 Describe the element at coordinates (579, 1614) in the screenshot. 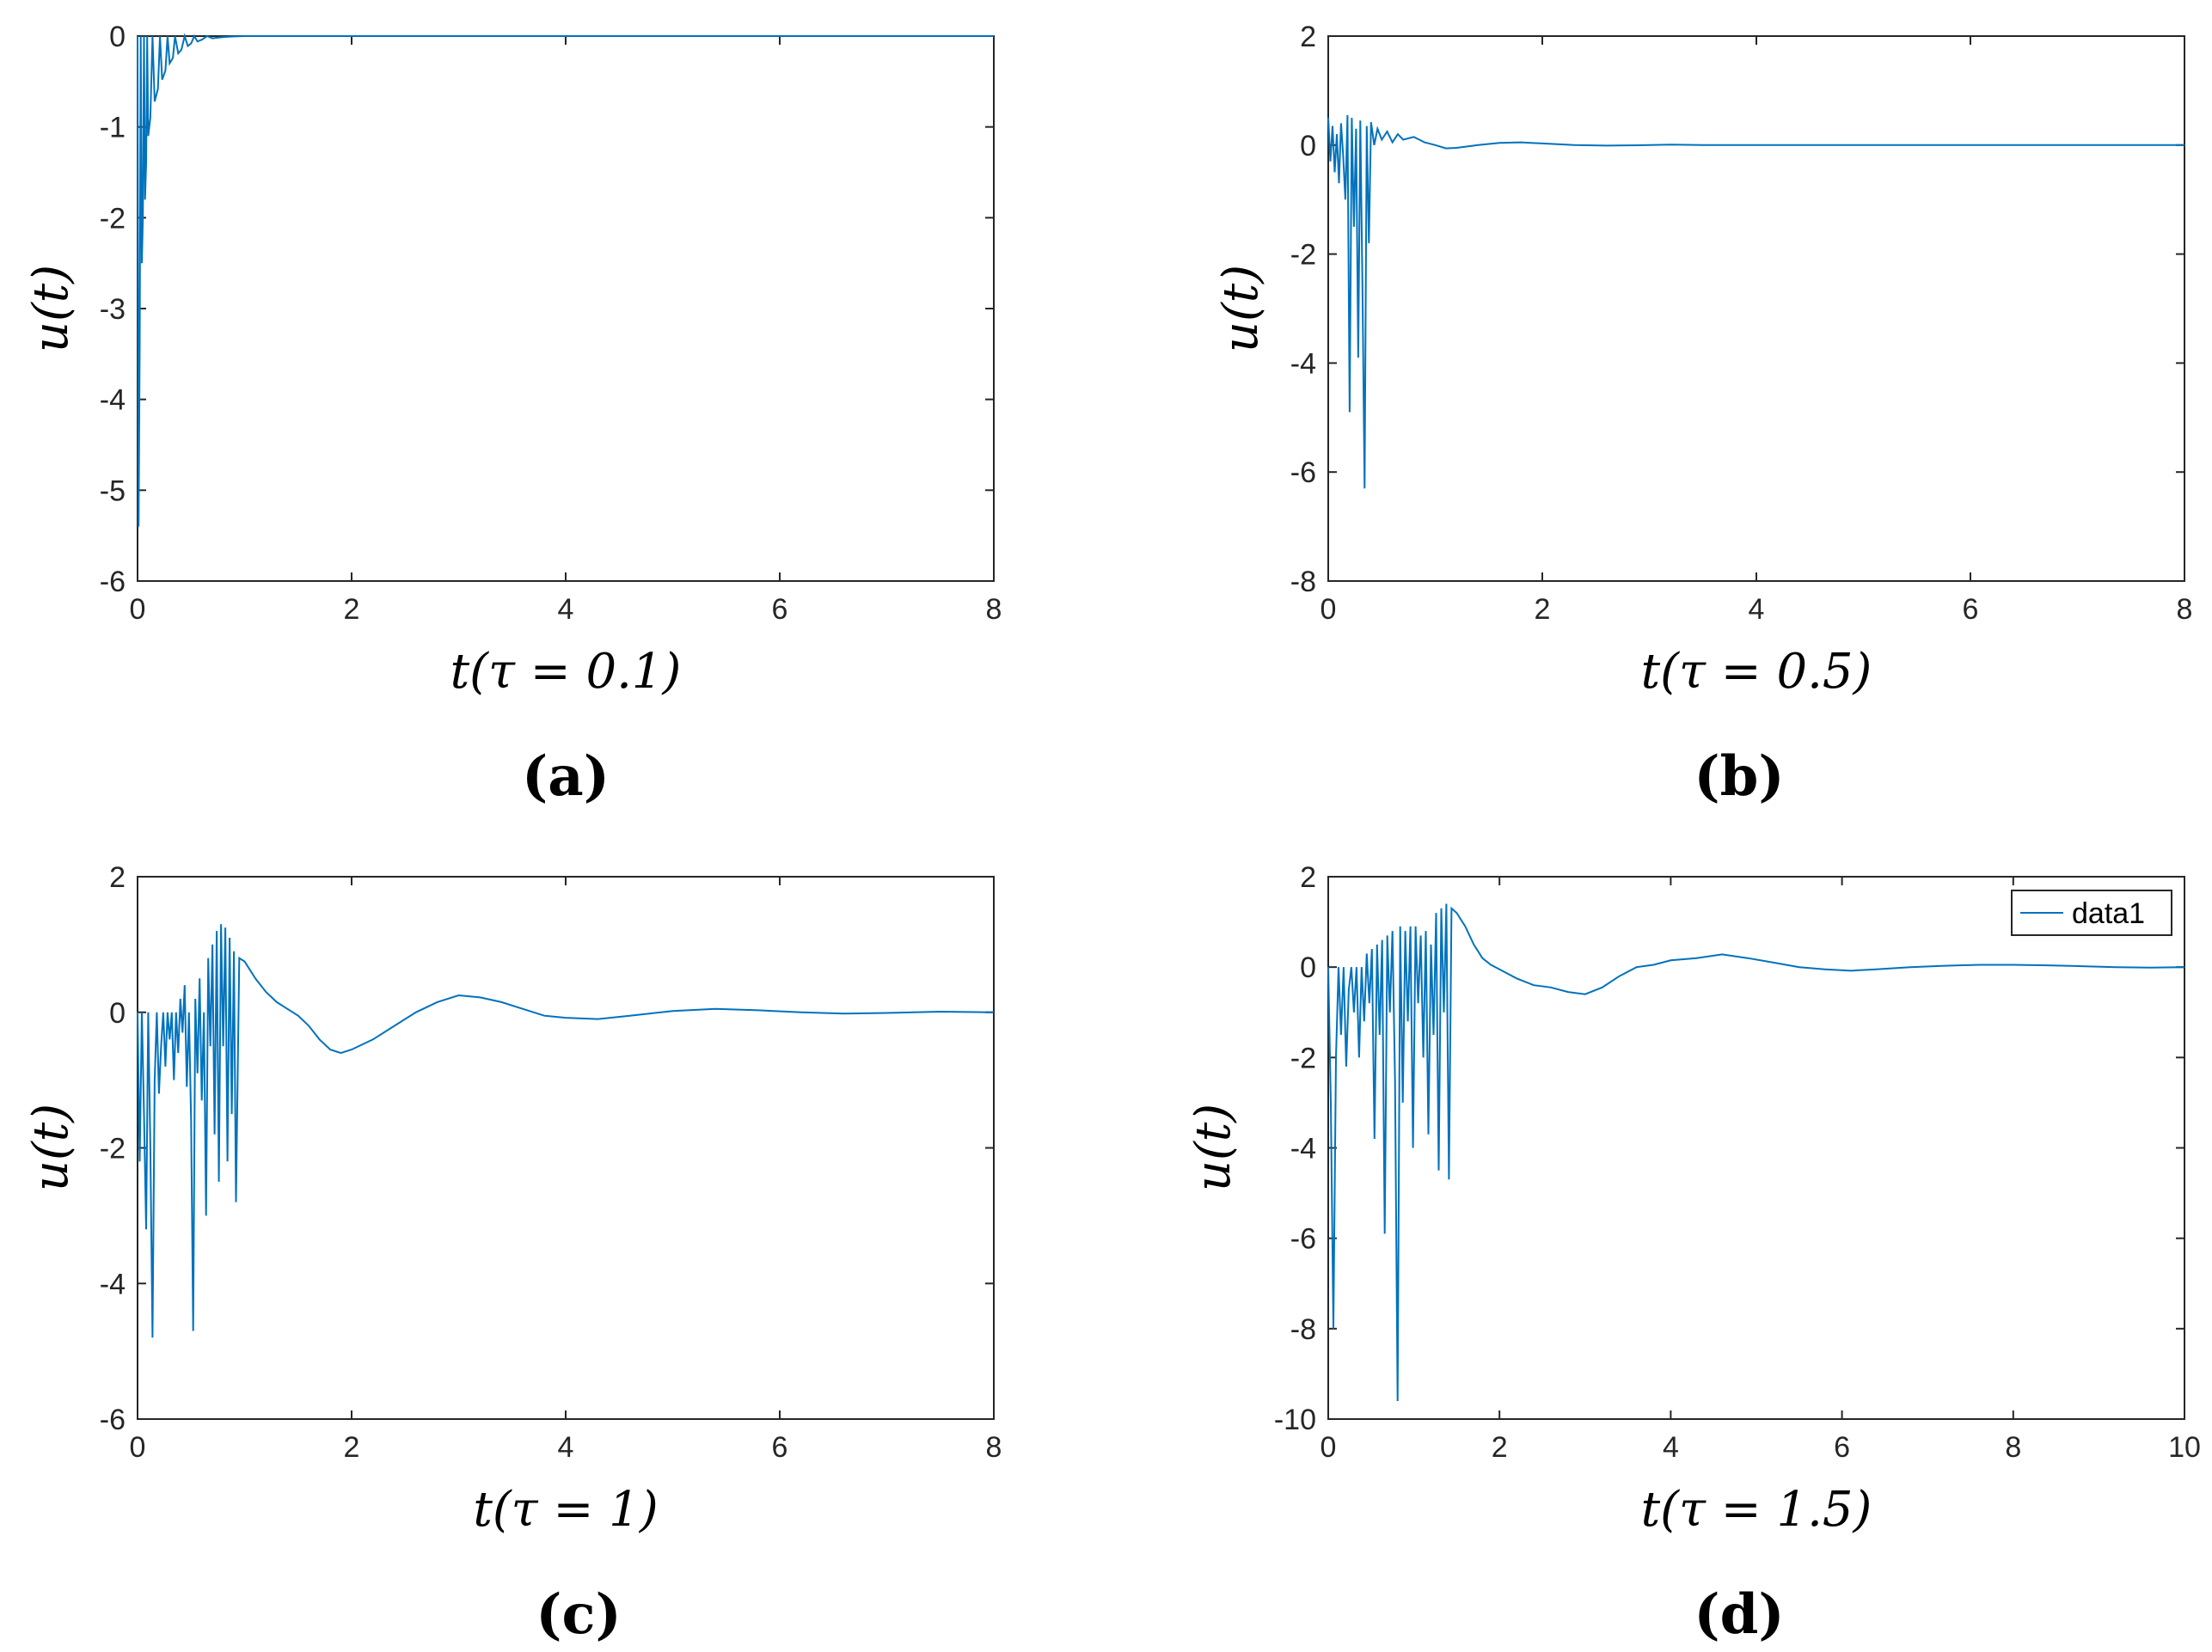

I see `caption-c: (c)` at that location.